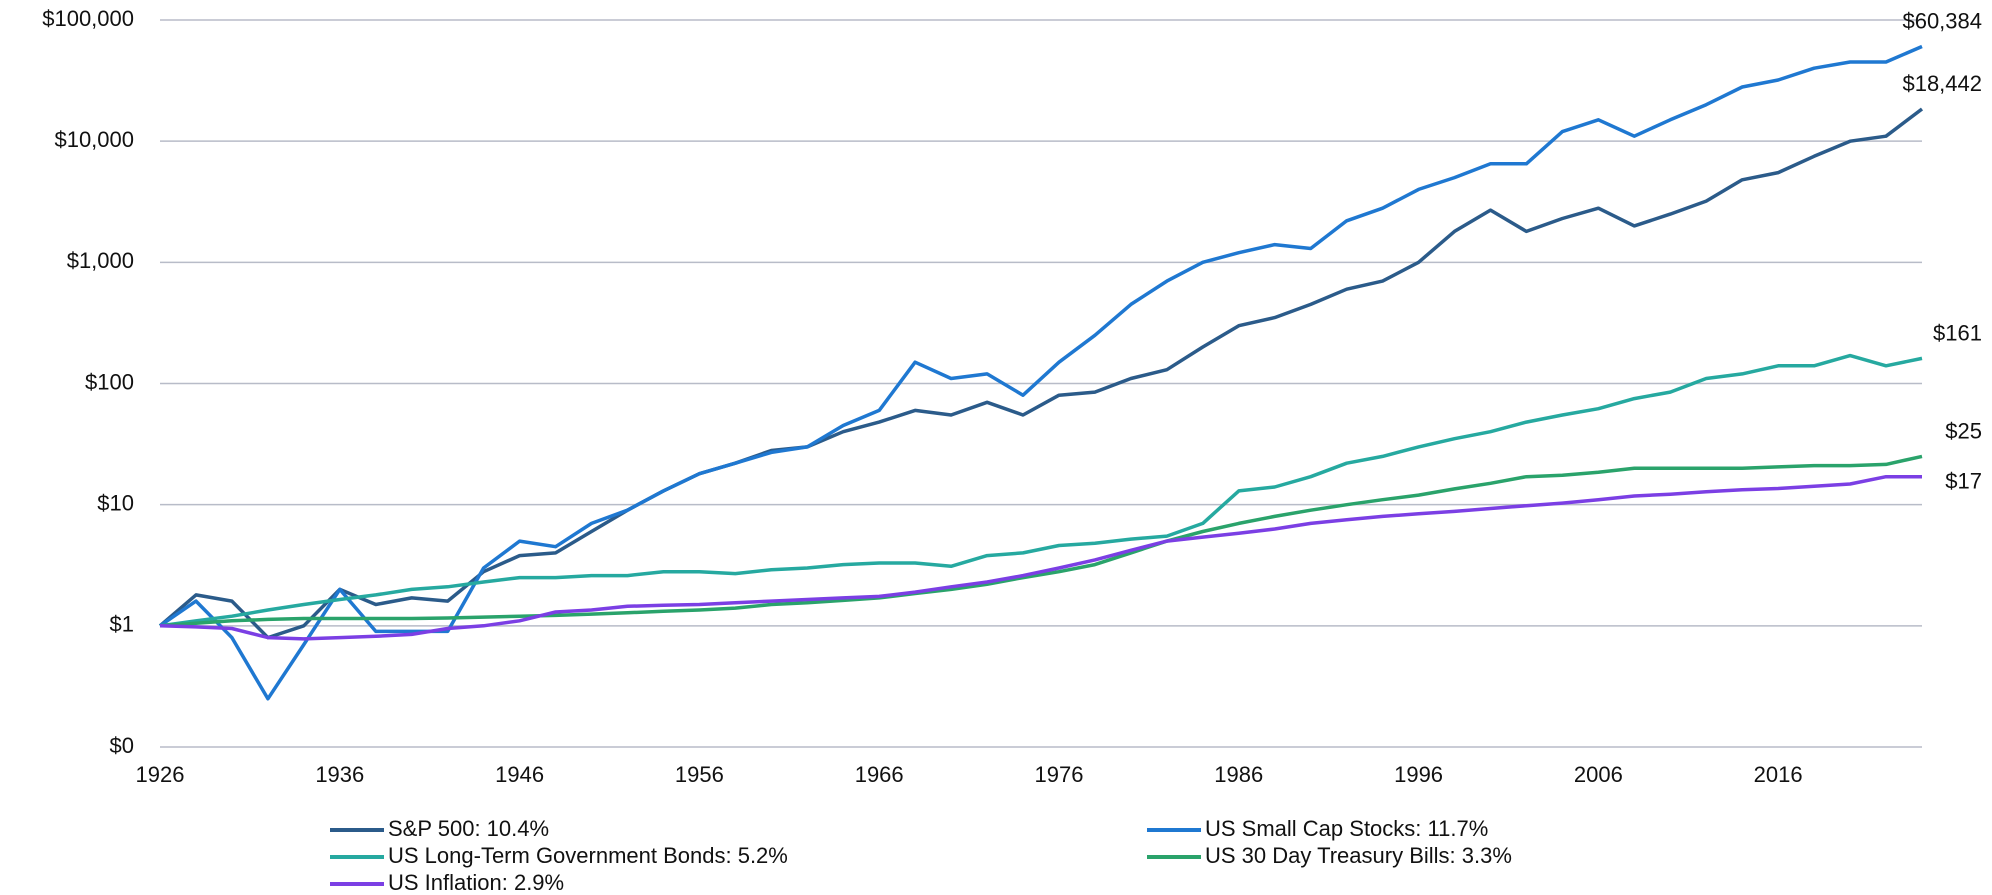  What do you see at coordinates (1059, 774) in the screenshot?
I see `x-tick-label: 1976` at bounding box center [1059, 774].